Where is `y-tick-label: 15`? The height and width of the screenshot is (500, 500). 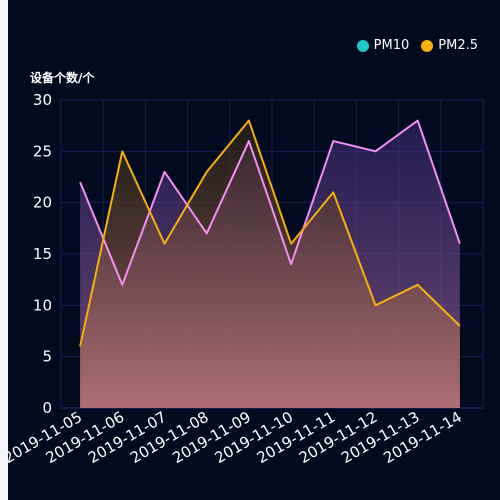 y-tick-label: 15 is located at coordinates (42, 254).